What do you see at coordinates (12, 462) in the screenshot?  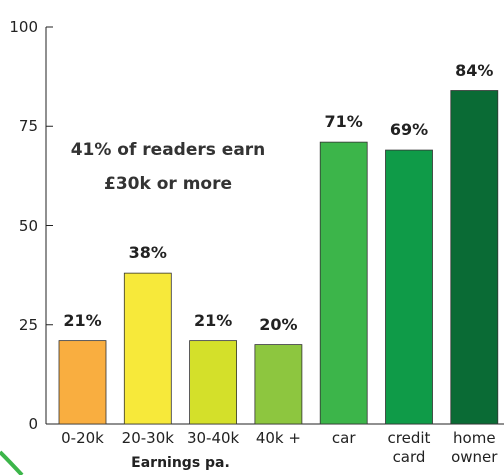 I see `decoration` at bounding box center [12, 462].